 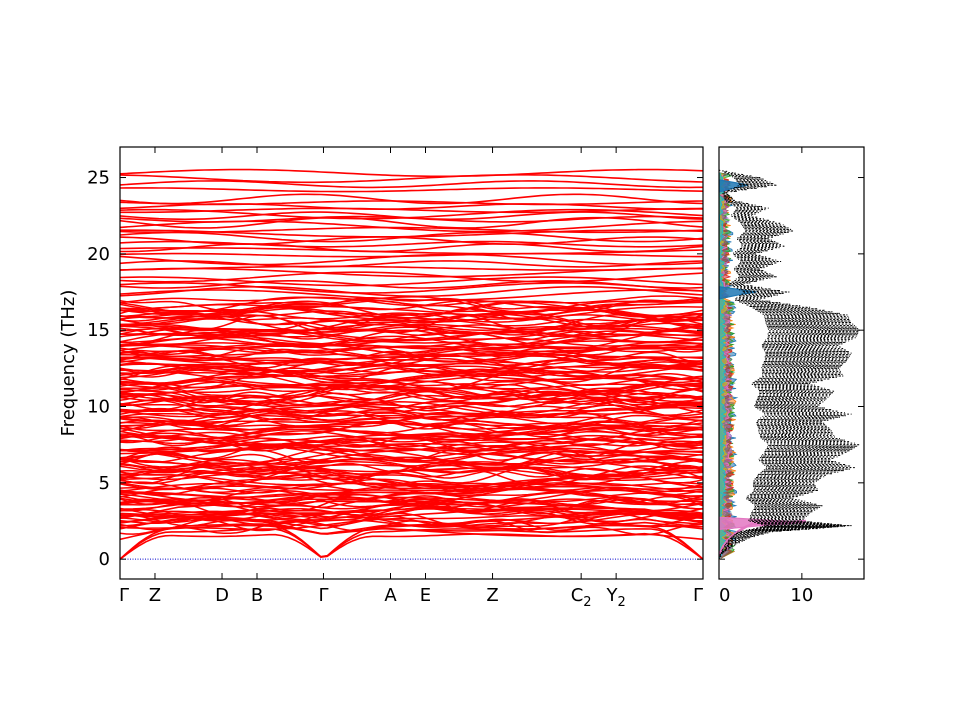 What do you see at coordinates (763, 366) in the screenshot?
I see `projected-dos` at bounding box center [763, 366].